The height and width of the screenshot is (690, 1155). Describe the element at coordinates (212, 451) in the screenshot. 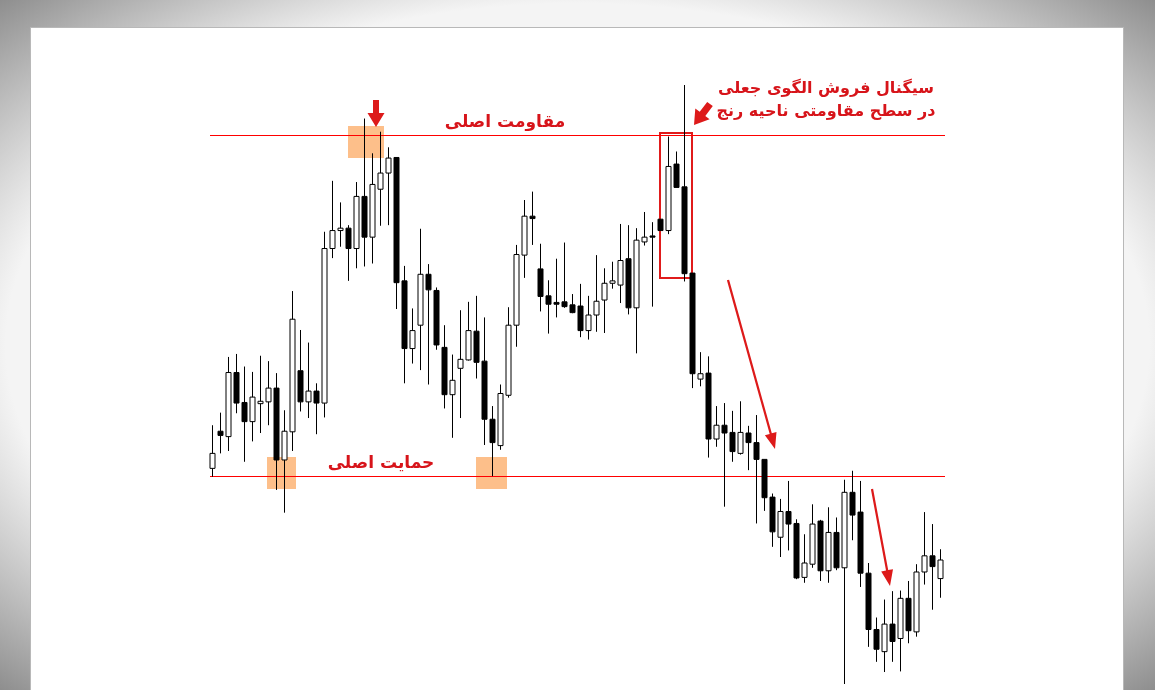

I see `candlestick` at that location.